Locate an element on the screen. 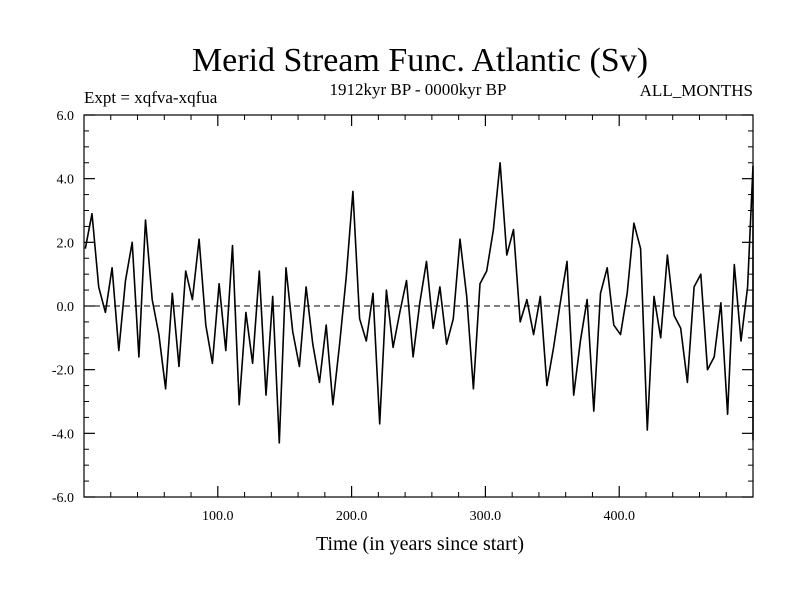 The image size is (800, 600). y-tick-label: 4.0 is located at coordinates (66, 180).